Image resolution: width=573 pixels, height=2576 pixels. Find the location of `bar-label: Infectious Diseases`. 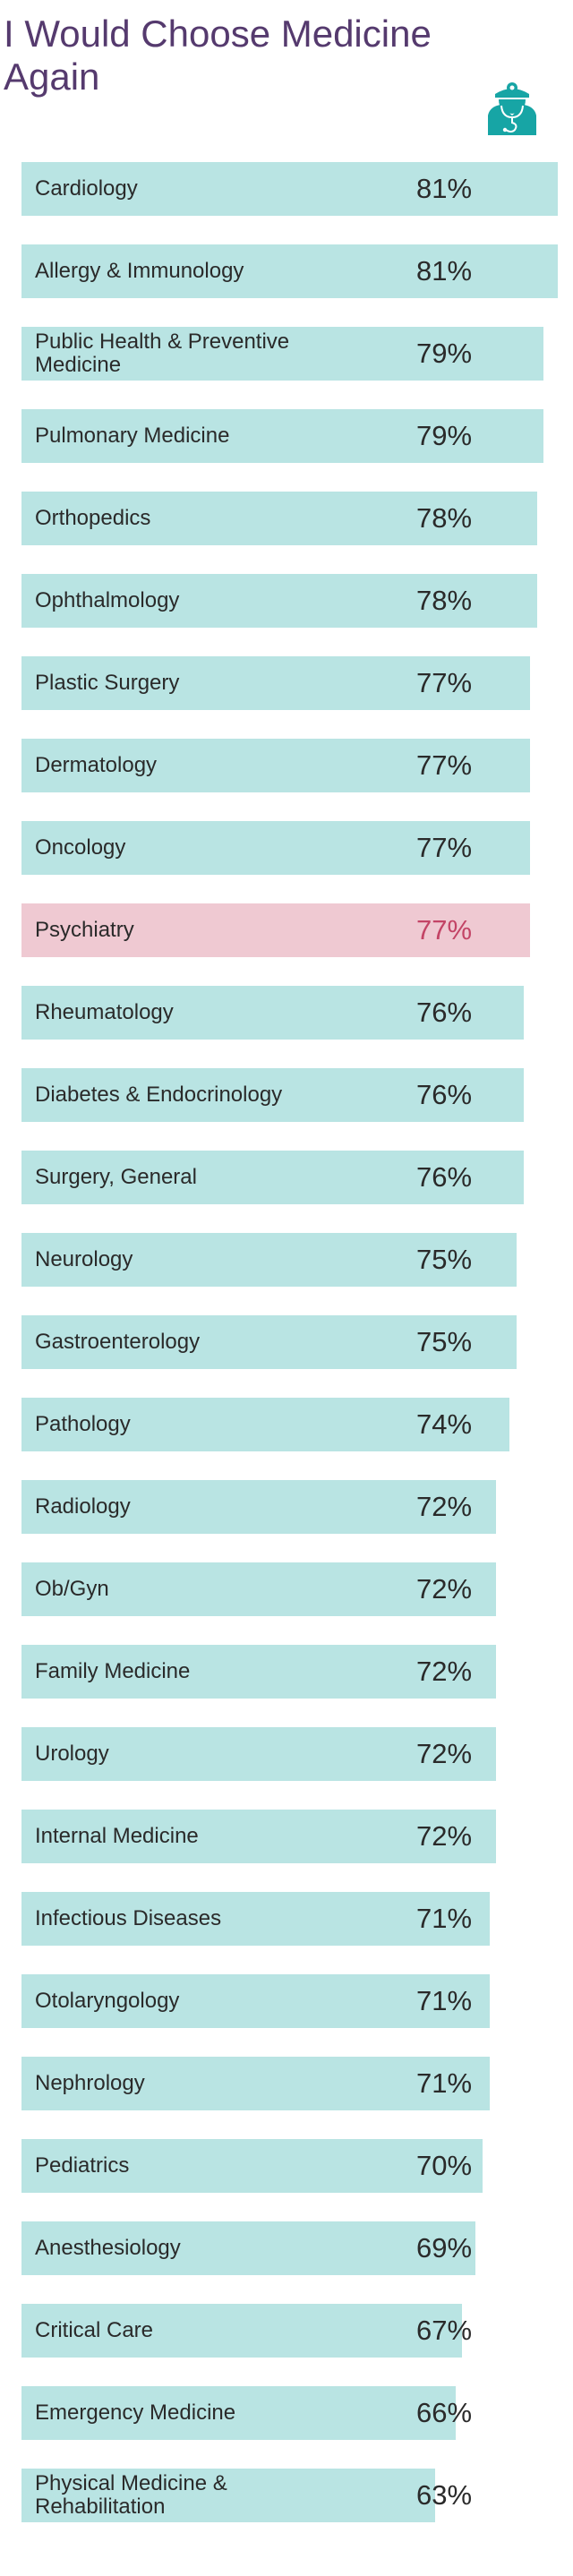

bar-label: Infectious Diseases is located at coordinates (128, 1918).